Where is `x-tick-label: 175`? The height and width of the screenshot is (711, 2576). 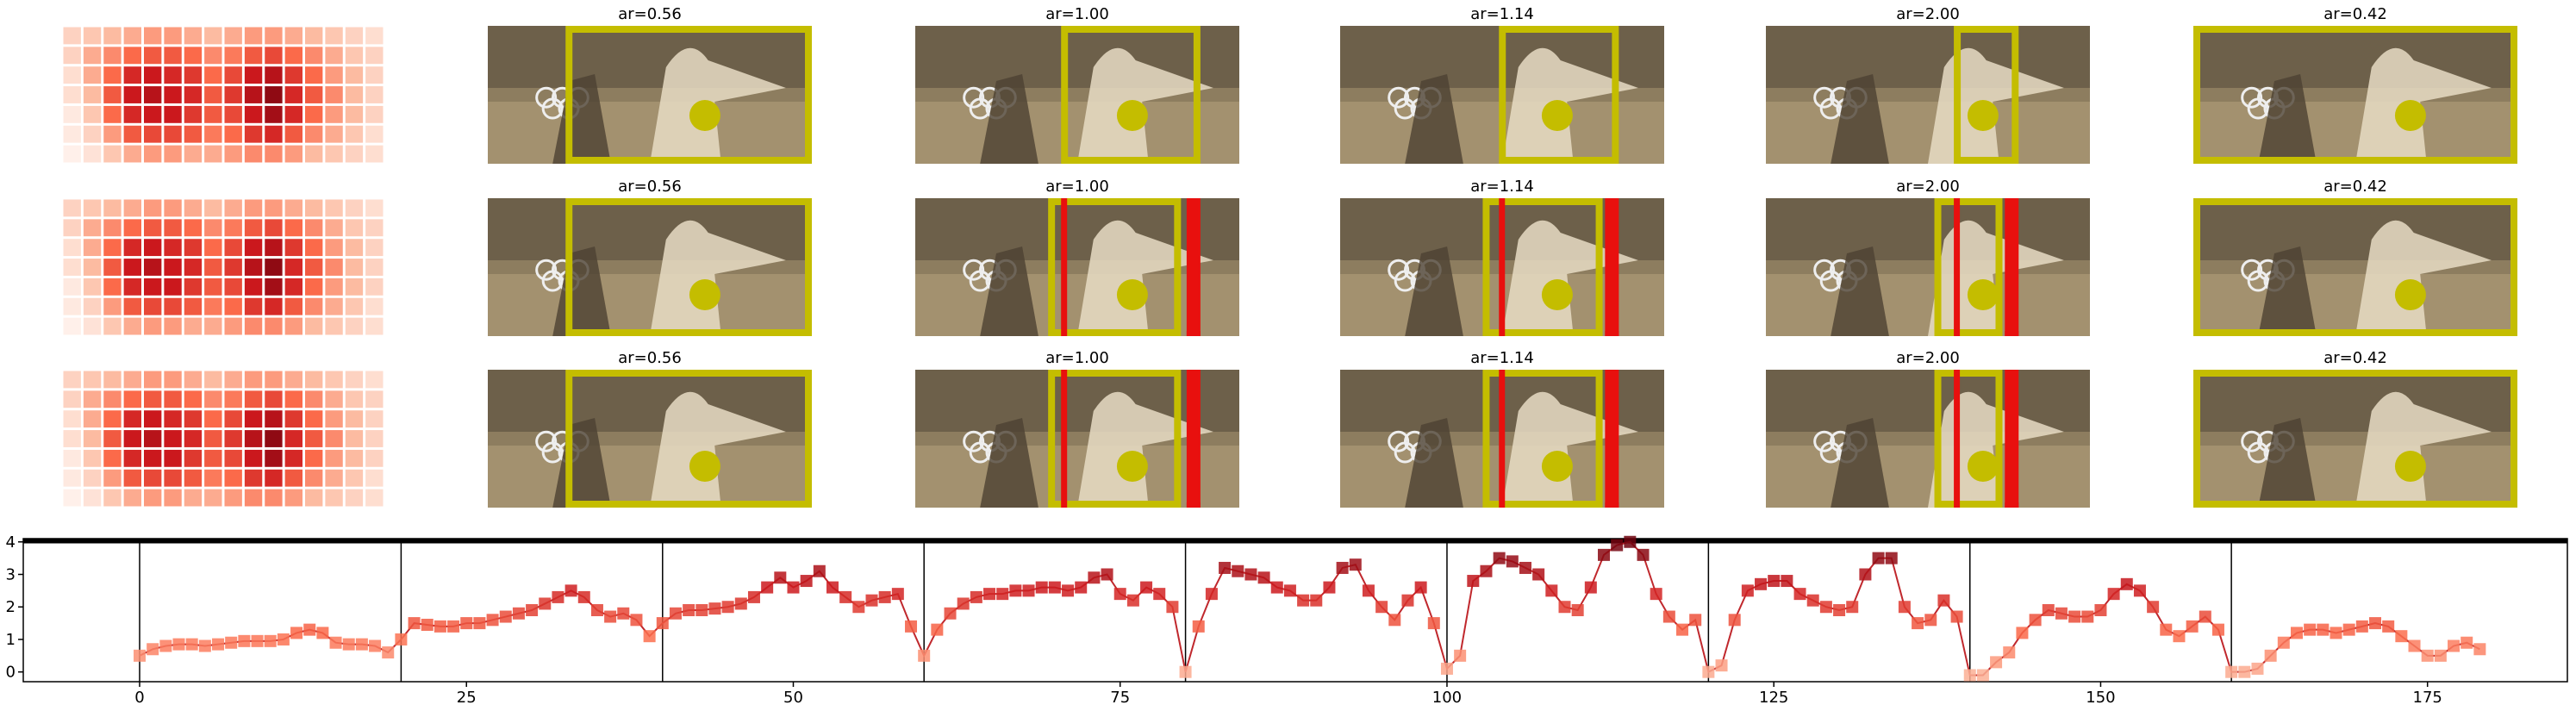
x-tick-label: 175 is located at coordinates (2427, 698).